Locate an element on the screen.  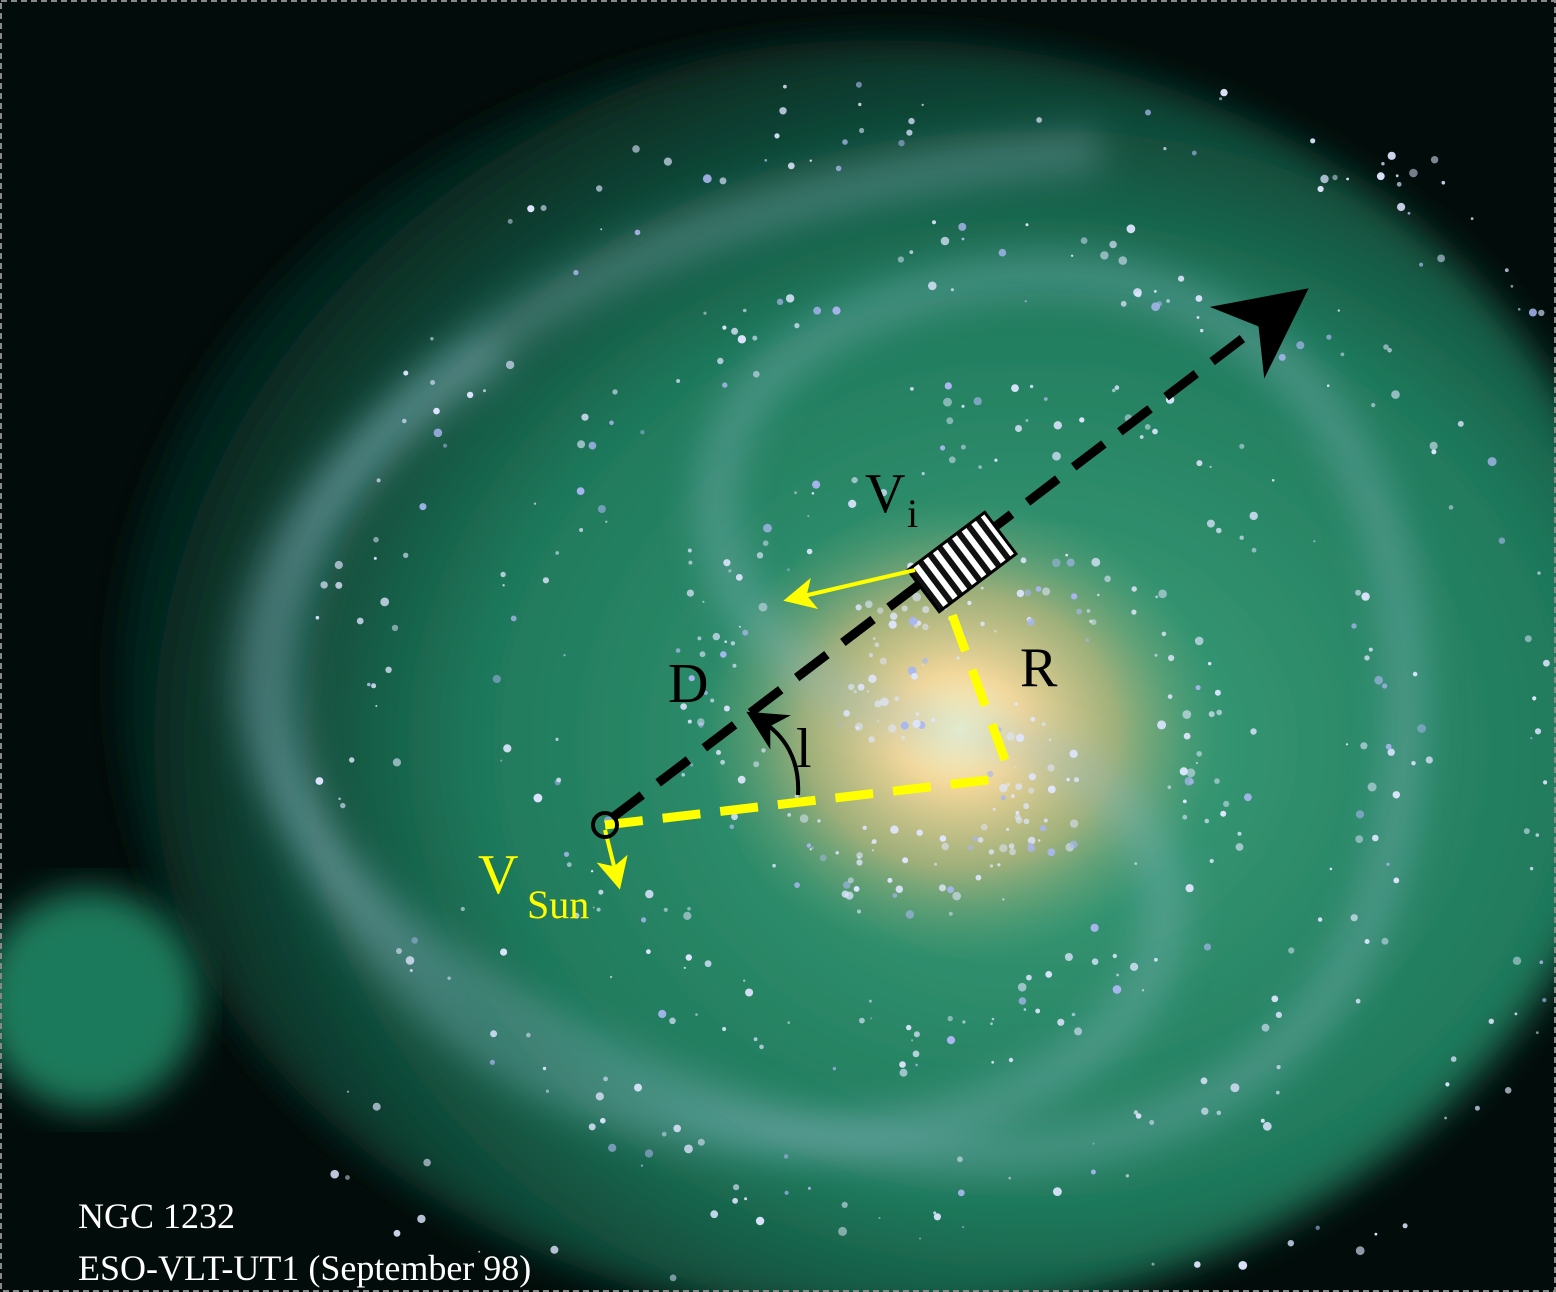
label-v: V is located at coordinates (885, 494).